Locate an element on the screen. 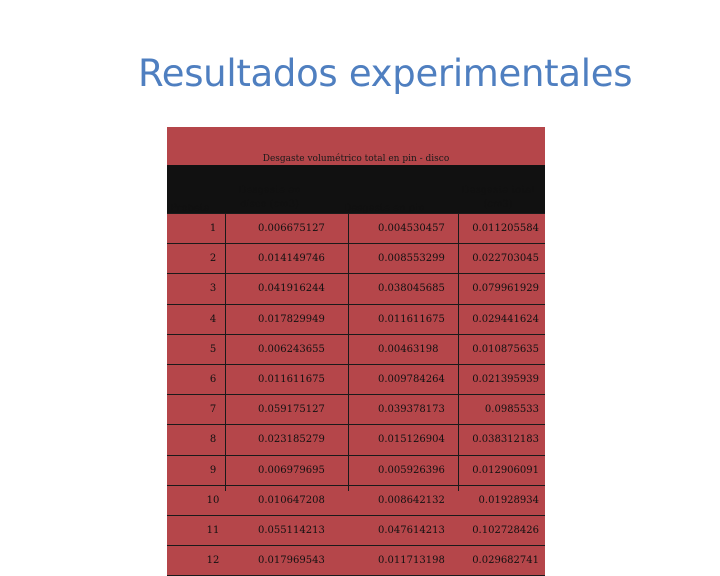 The height and width of the screenshot is (576, 720). cell-desgaste-total: 0.029441624 is located at coordinates (505, 319).